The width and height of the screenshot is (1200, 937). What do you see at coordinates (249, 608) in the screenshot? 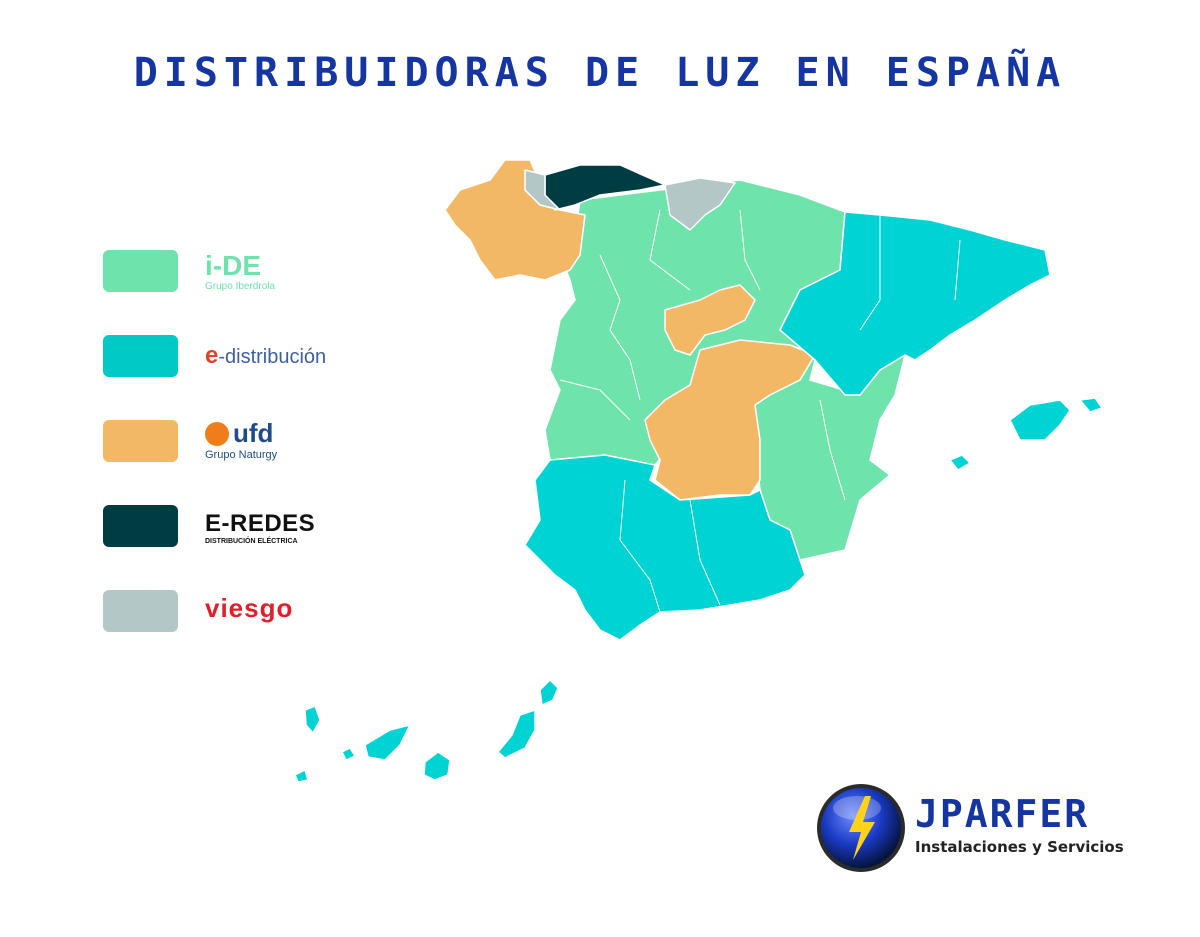
I see `viesgo-logo-text: viesgo` at bounding box center [249, 608].